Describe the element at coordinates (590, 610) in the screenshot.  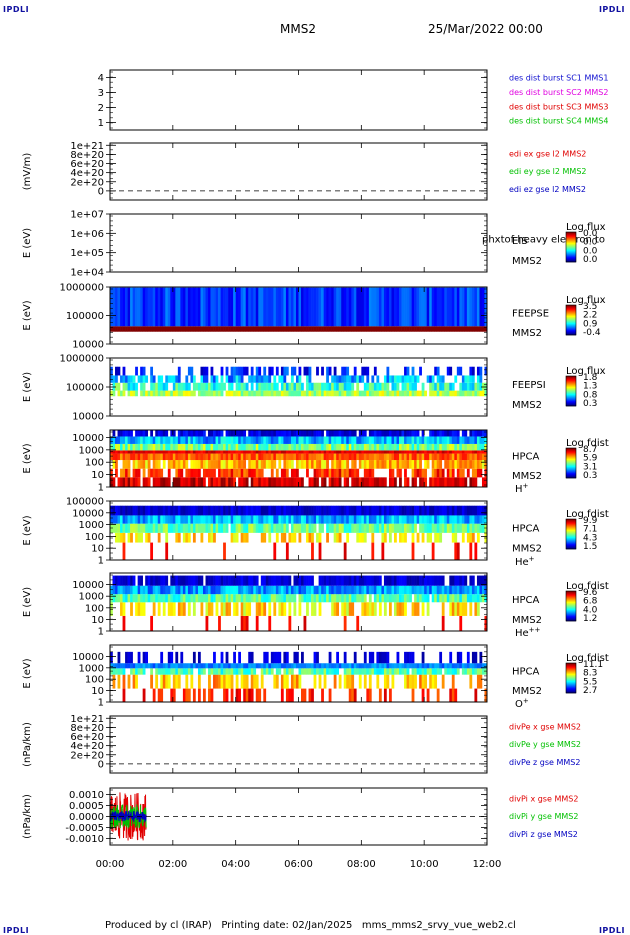
I see `colorbar-tick-label: 4.0` at that location.